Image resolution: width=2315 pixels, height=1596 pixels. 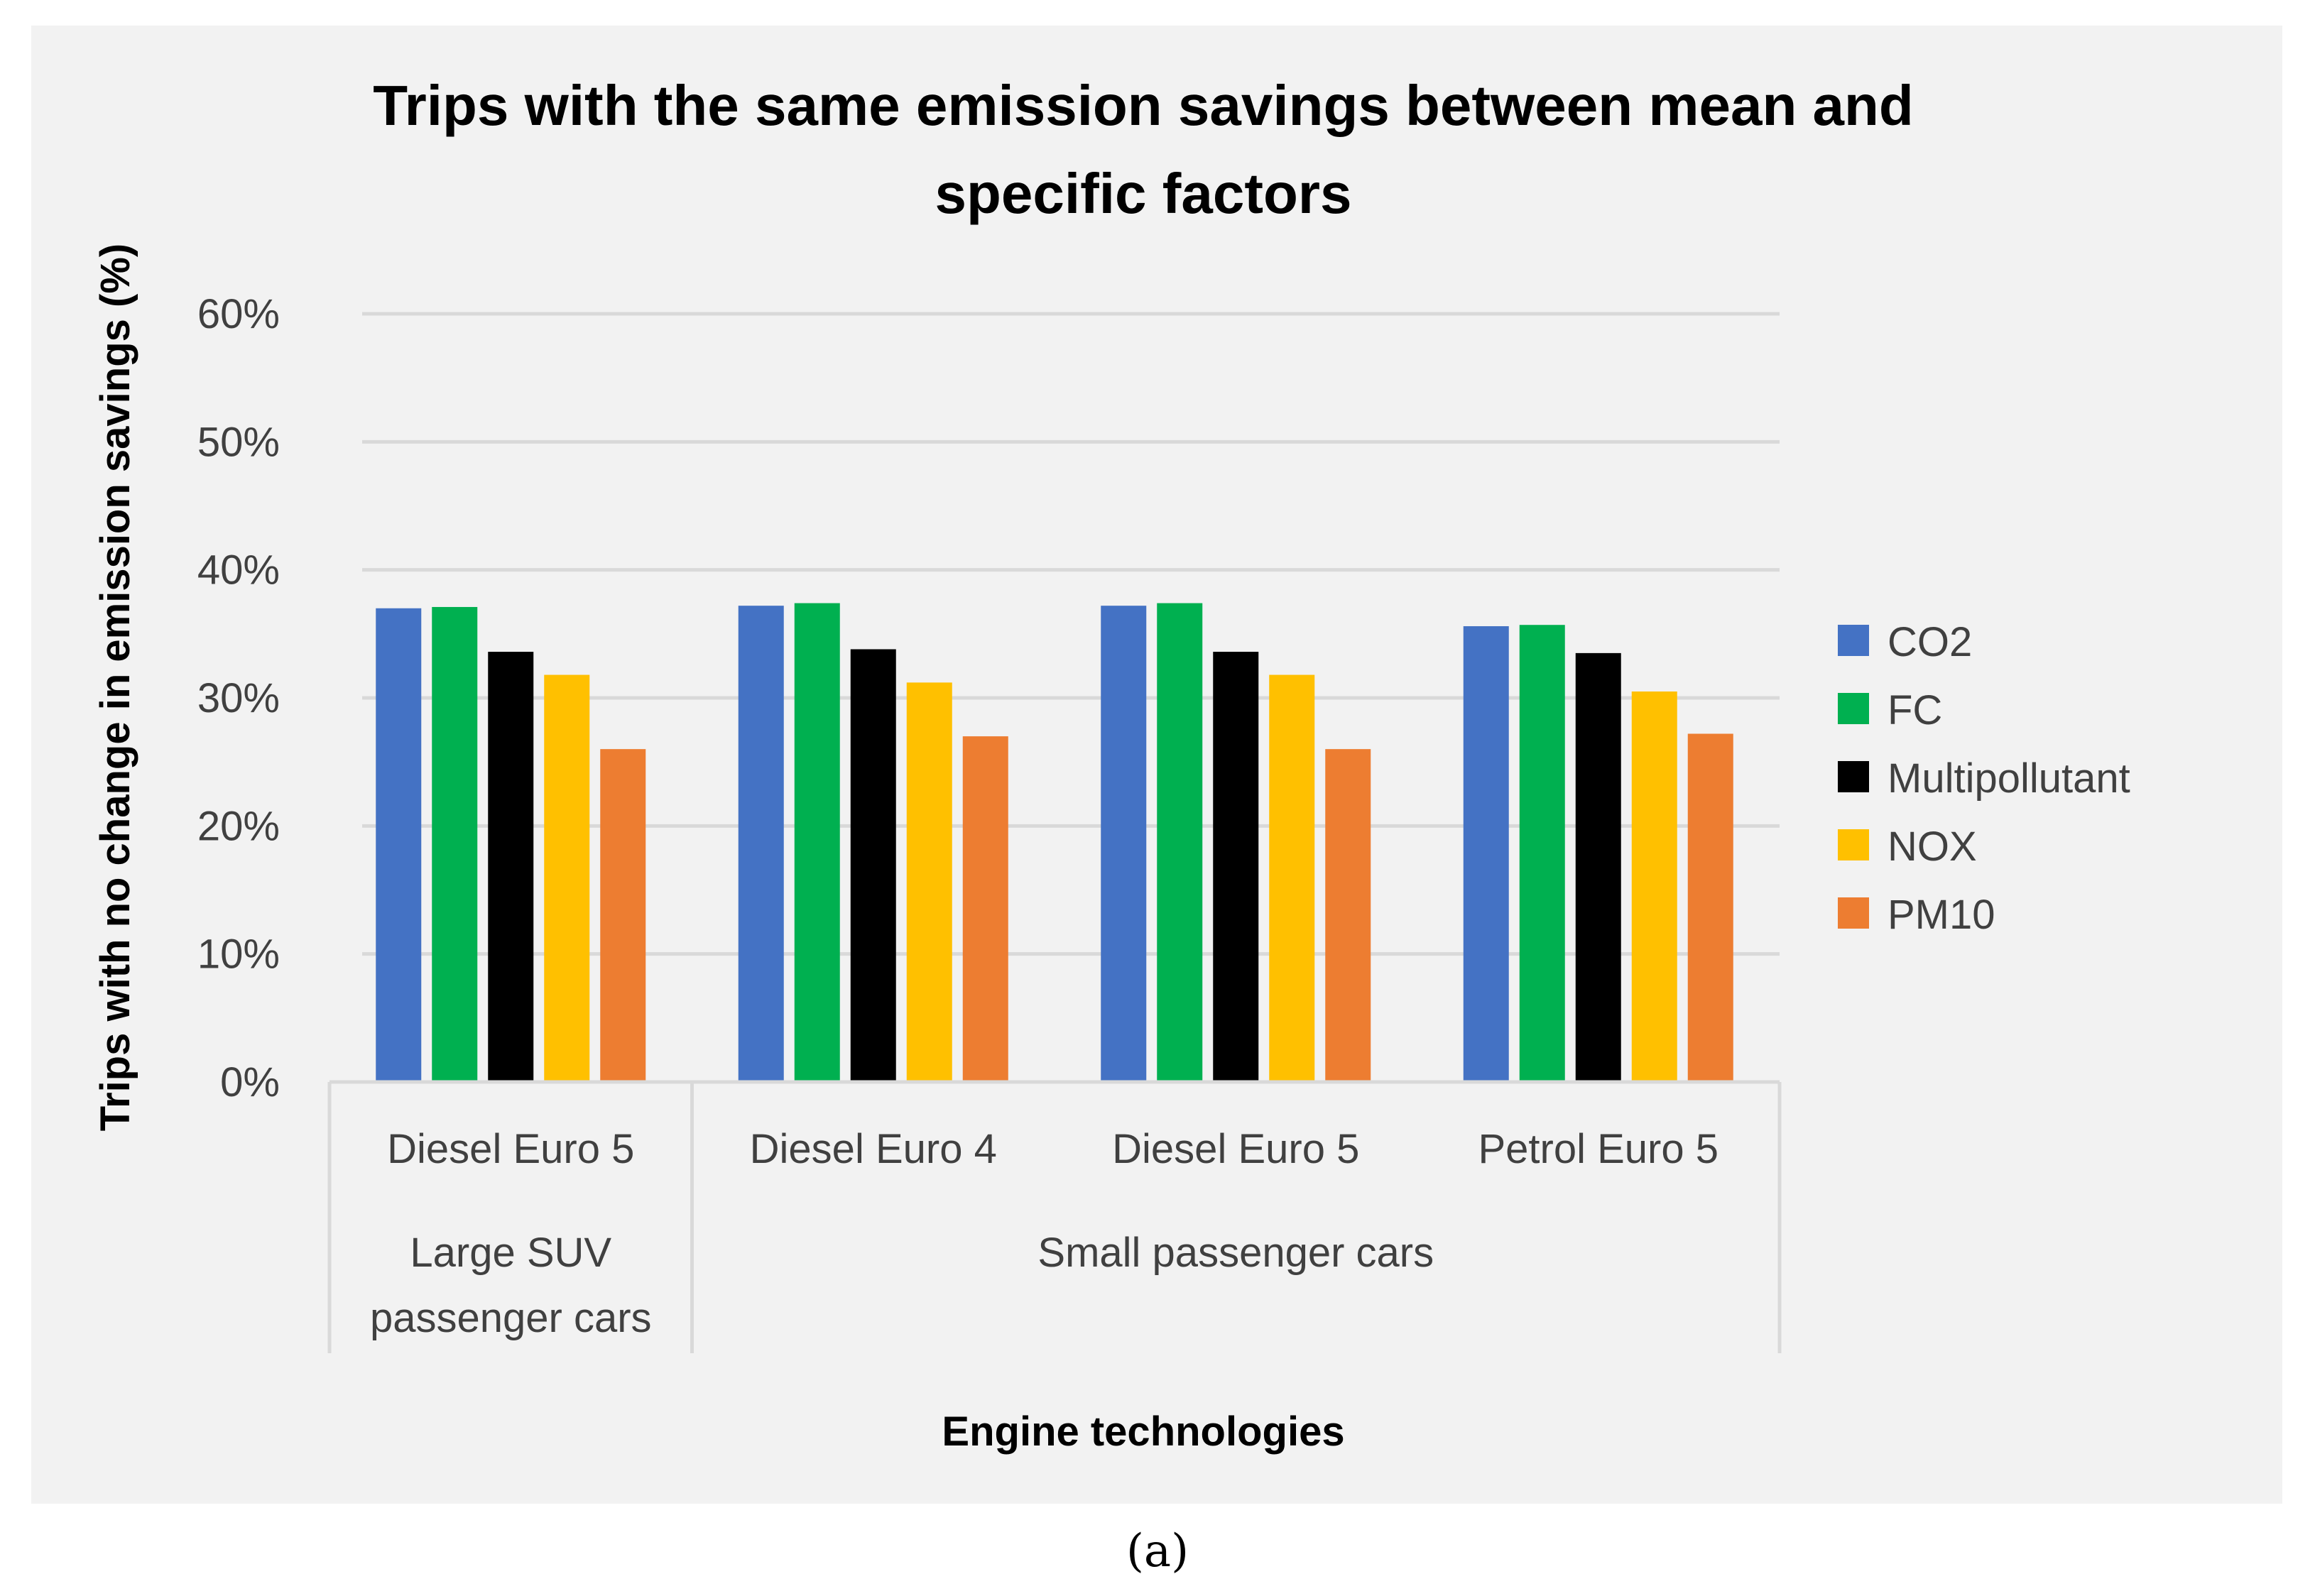 I want to click on x-tick-label: Petrol Euro 5, so click(x=1598, y=1149).